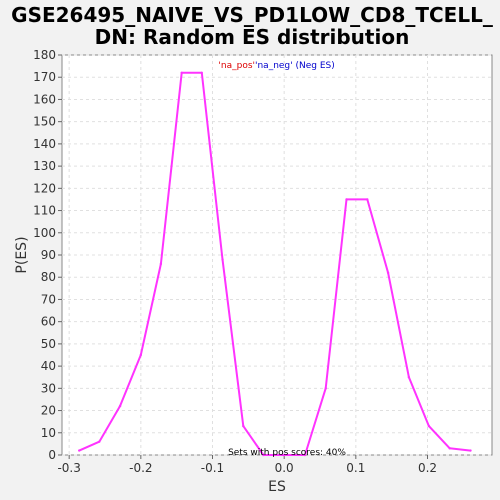 The width and height of the screenshot is (500, 500). Describe the element at coordinates (48, 344) in the screenshot. I see `y-tick-label: 50` at that location.